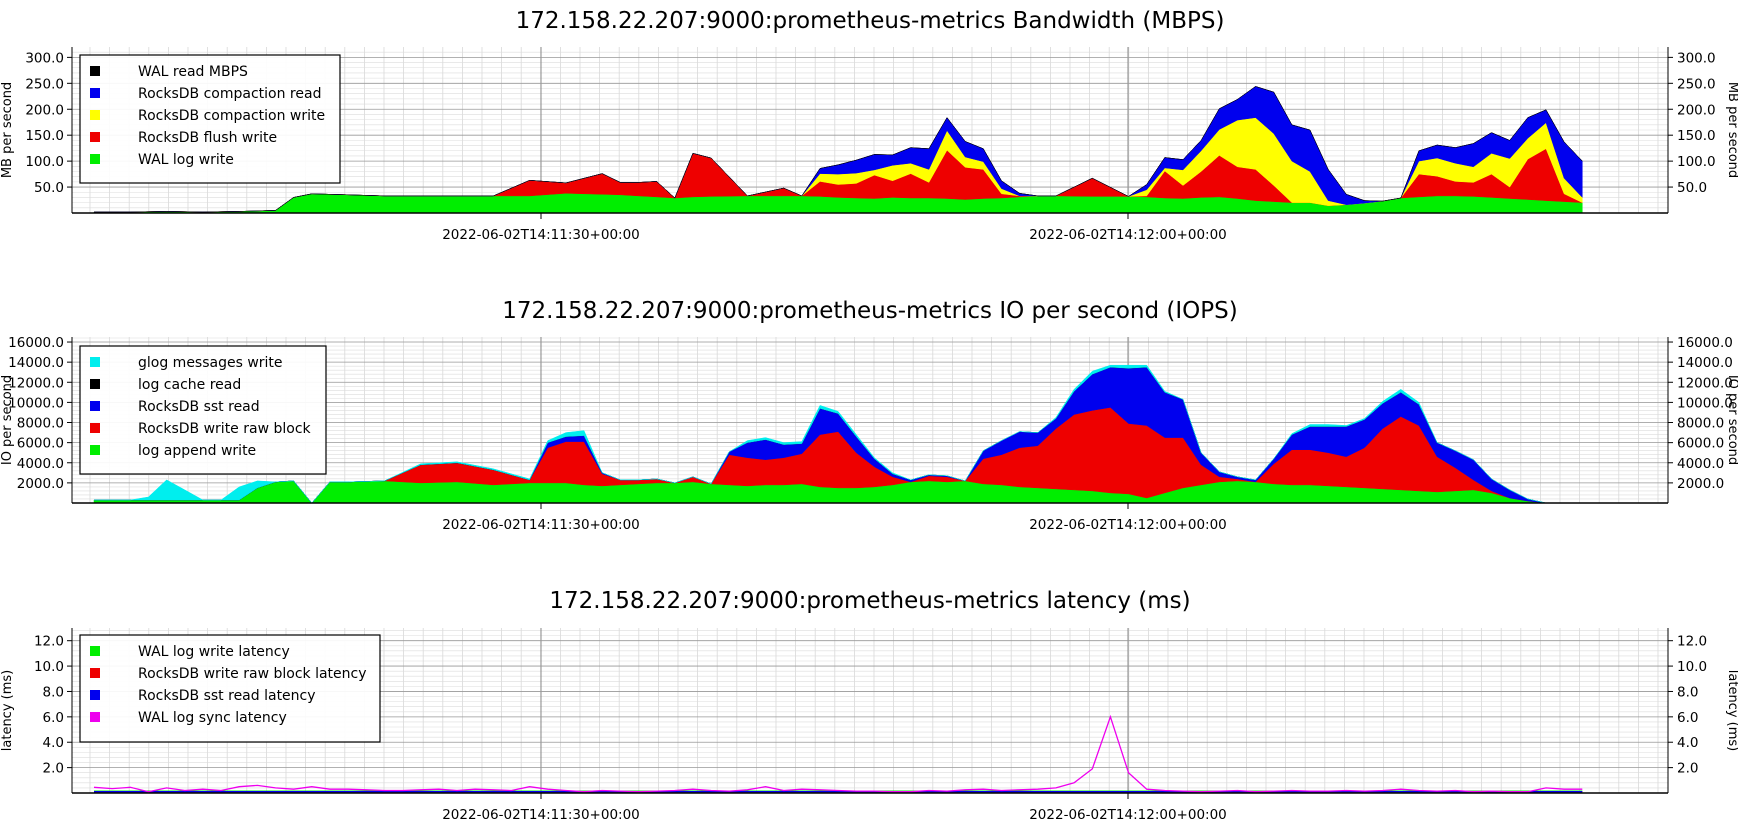 The image size is (1738, 830). Describe the element at coordinates (53, 743) in the screenshot. I see `y-tick-label-left: 4.0` at that location.